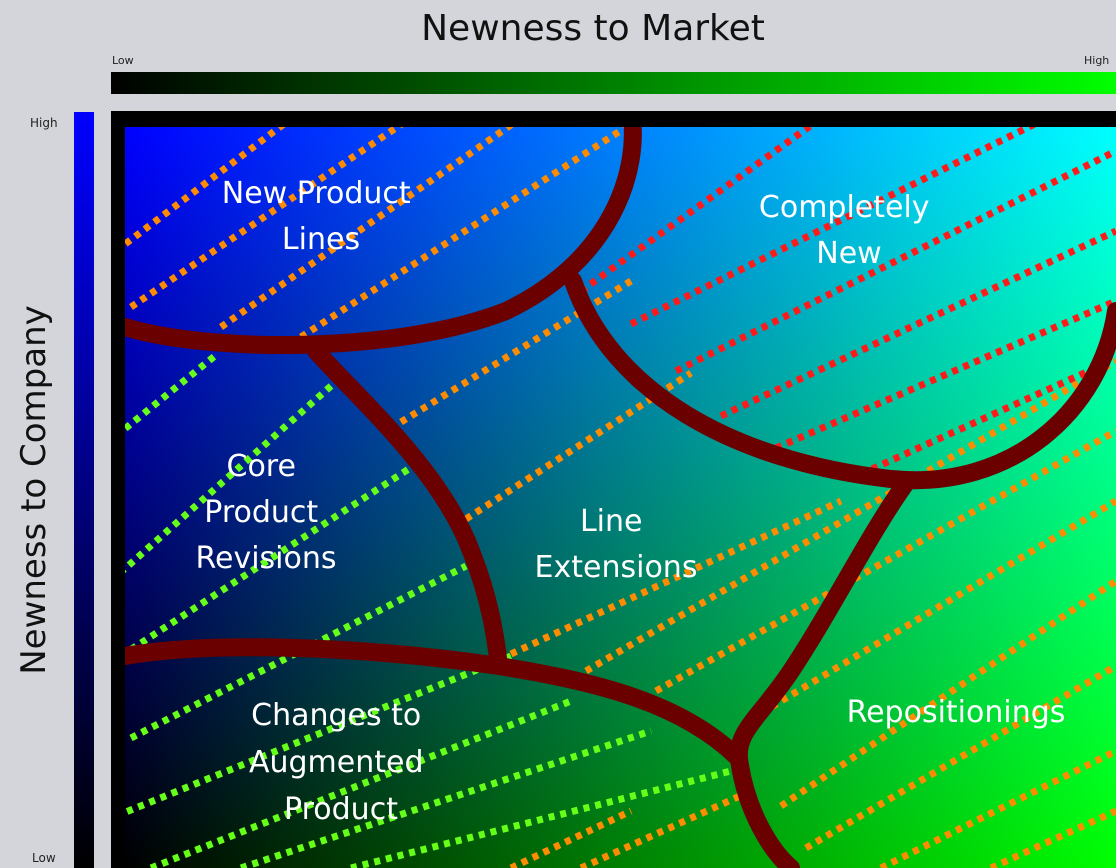 Image resolution: width=1116 pixels, height=868 pixels. Describe the element at coordinates (321, 239) in the screenshot. I see `region-new-product-lines-line2: Lines` at that location.